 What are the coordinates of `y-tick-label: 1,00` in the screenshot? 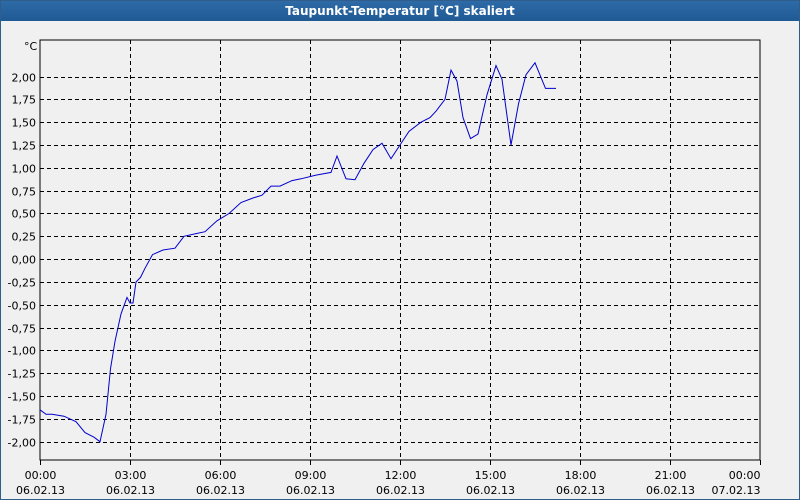 It's located at (24, 169).